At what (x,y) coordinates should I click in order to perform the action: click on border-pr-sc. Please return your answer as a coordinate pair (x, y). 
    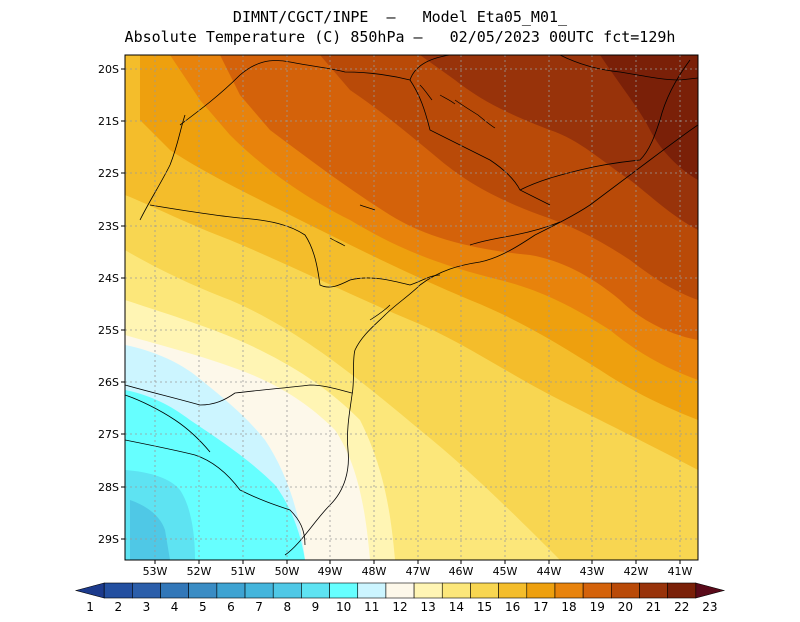
    Looking at the image, I should click on (239, 395).